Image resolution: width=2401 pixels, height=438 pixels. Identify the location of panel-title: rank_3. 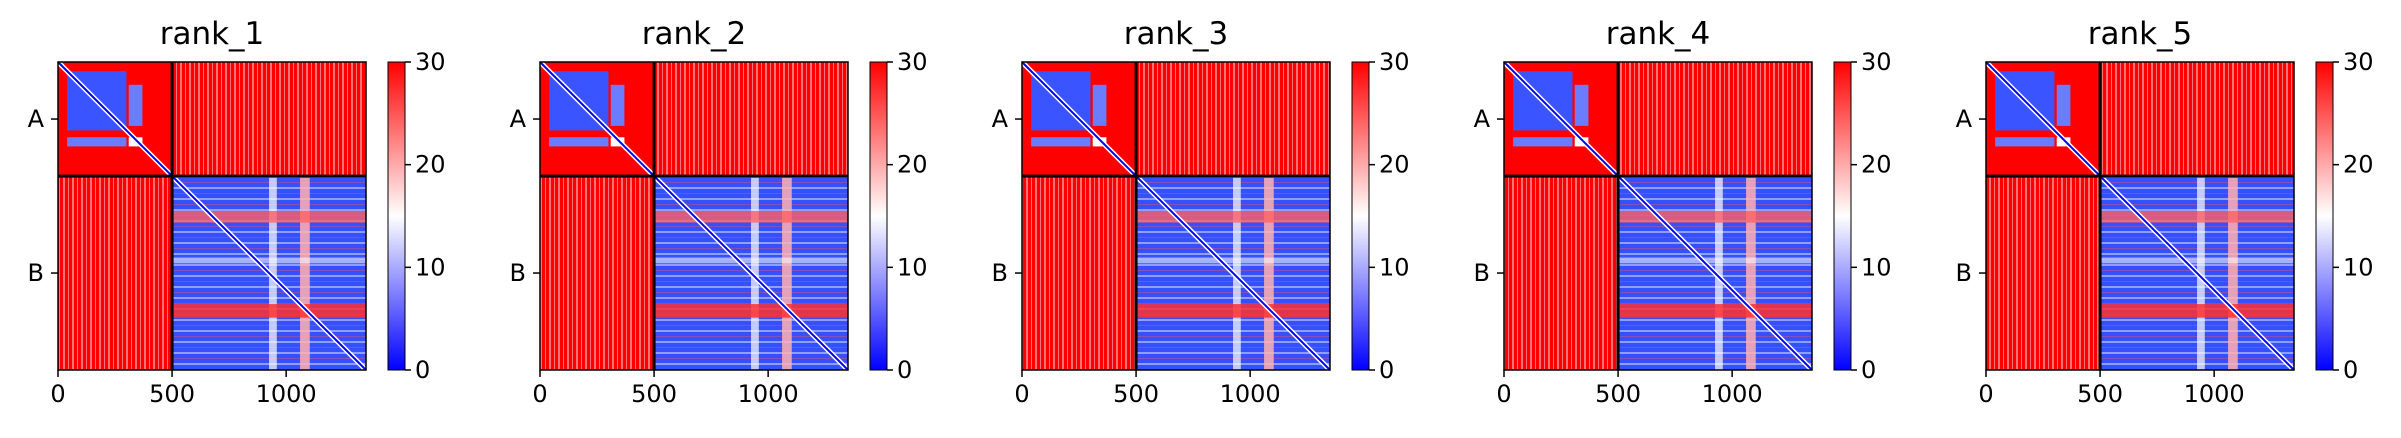
(1176, 34).